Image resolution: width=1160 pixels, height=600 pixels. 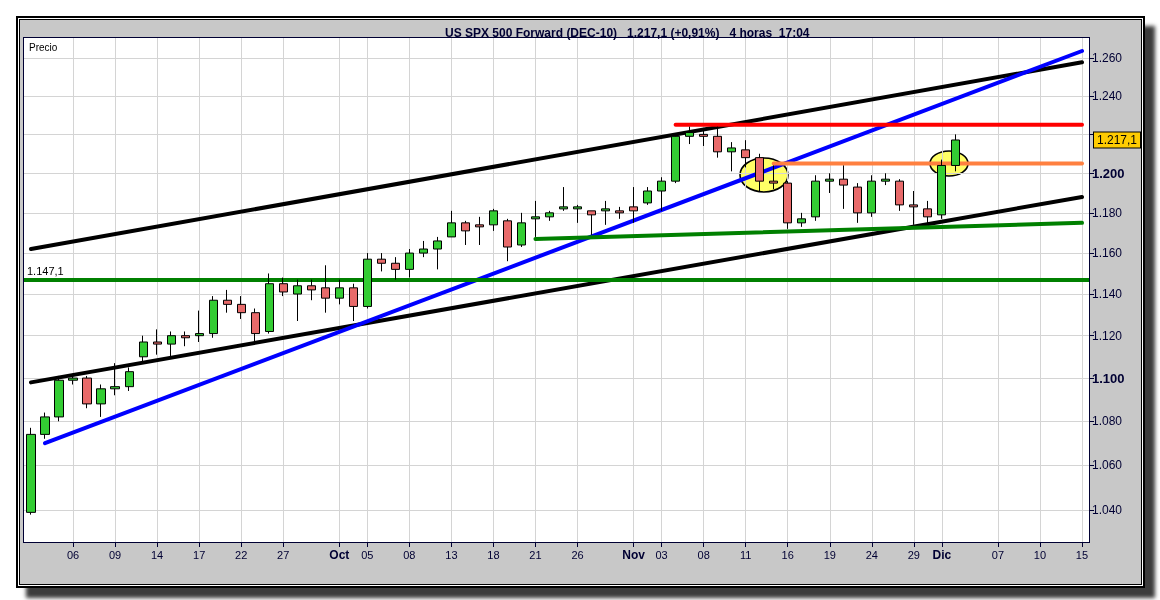 I want to click on x-tick-label: Dic, so click(x=942, y=555).